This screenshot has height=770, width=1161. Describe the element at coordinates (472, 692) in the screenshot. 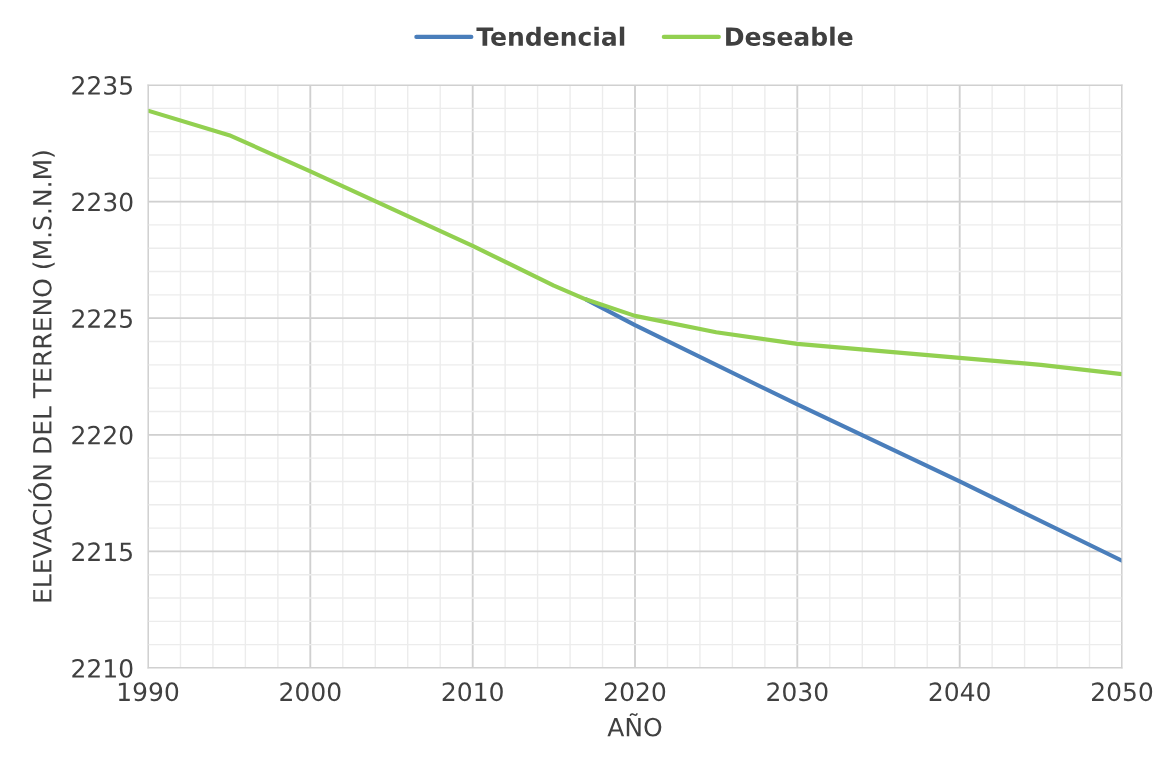

I see `x-tick-label: 2010` at that location.